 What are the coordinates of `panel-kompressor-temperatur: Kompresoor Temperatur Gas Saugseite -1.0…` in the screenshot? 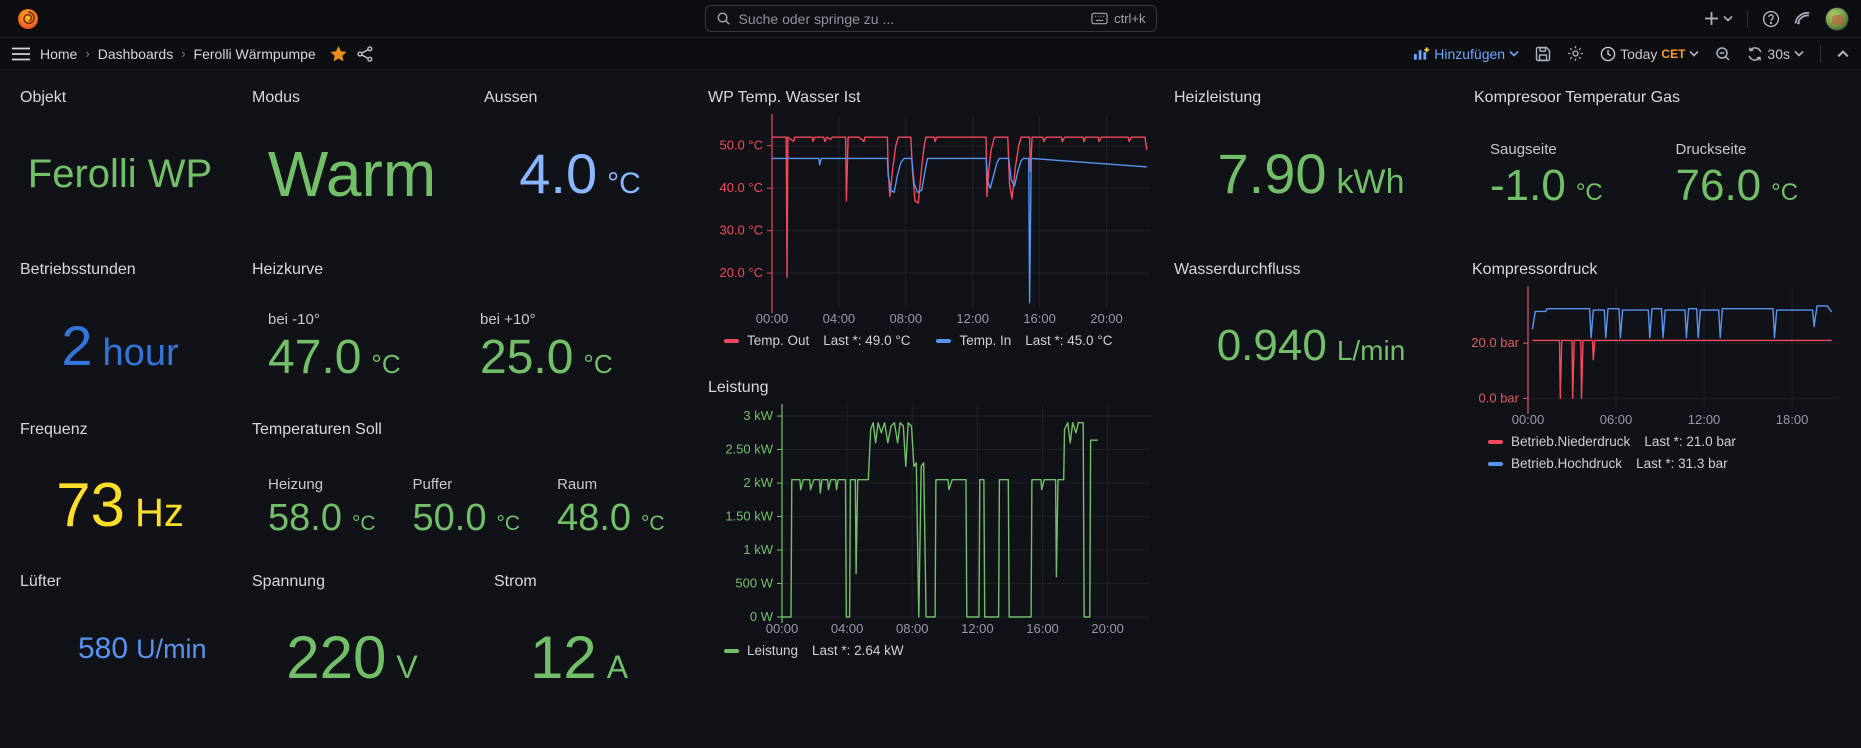 It's located at (1659, 164).